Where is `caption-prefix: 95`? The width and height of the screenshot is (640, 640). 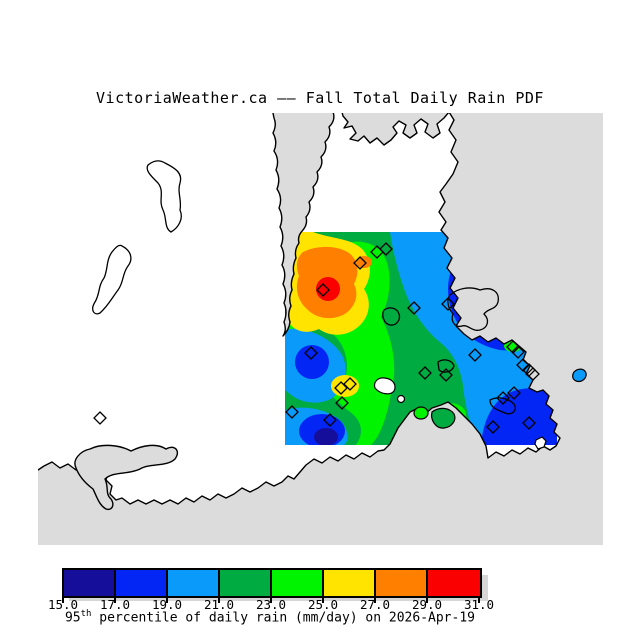
caption-prefix: 95 is located at coordinates (72, 618).